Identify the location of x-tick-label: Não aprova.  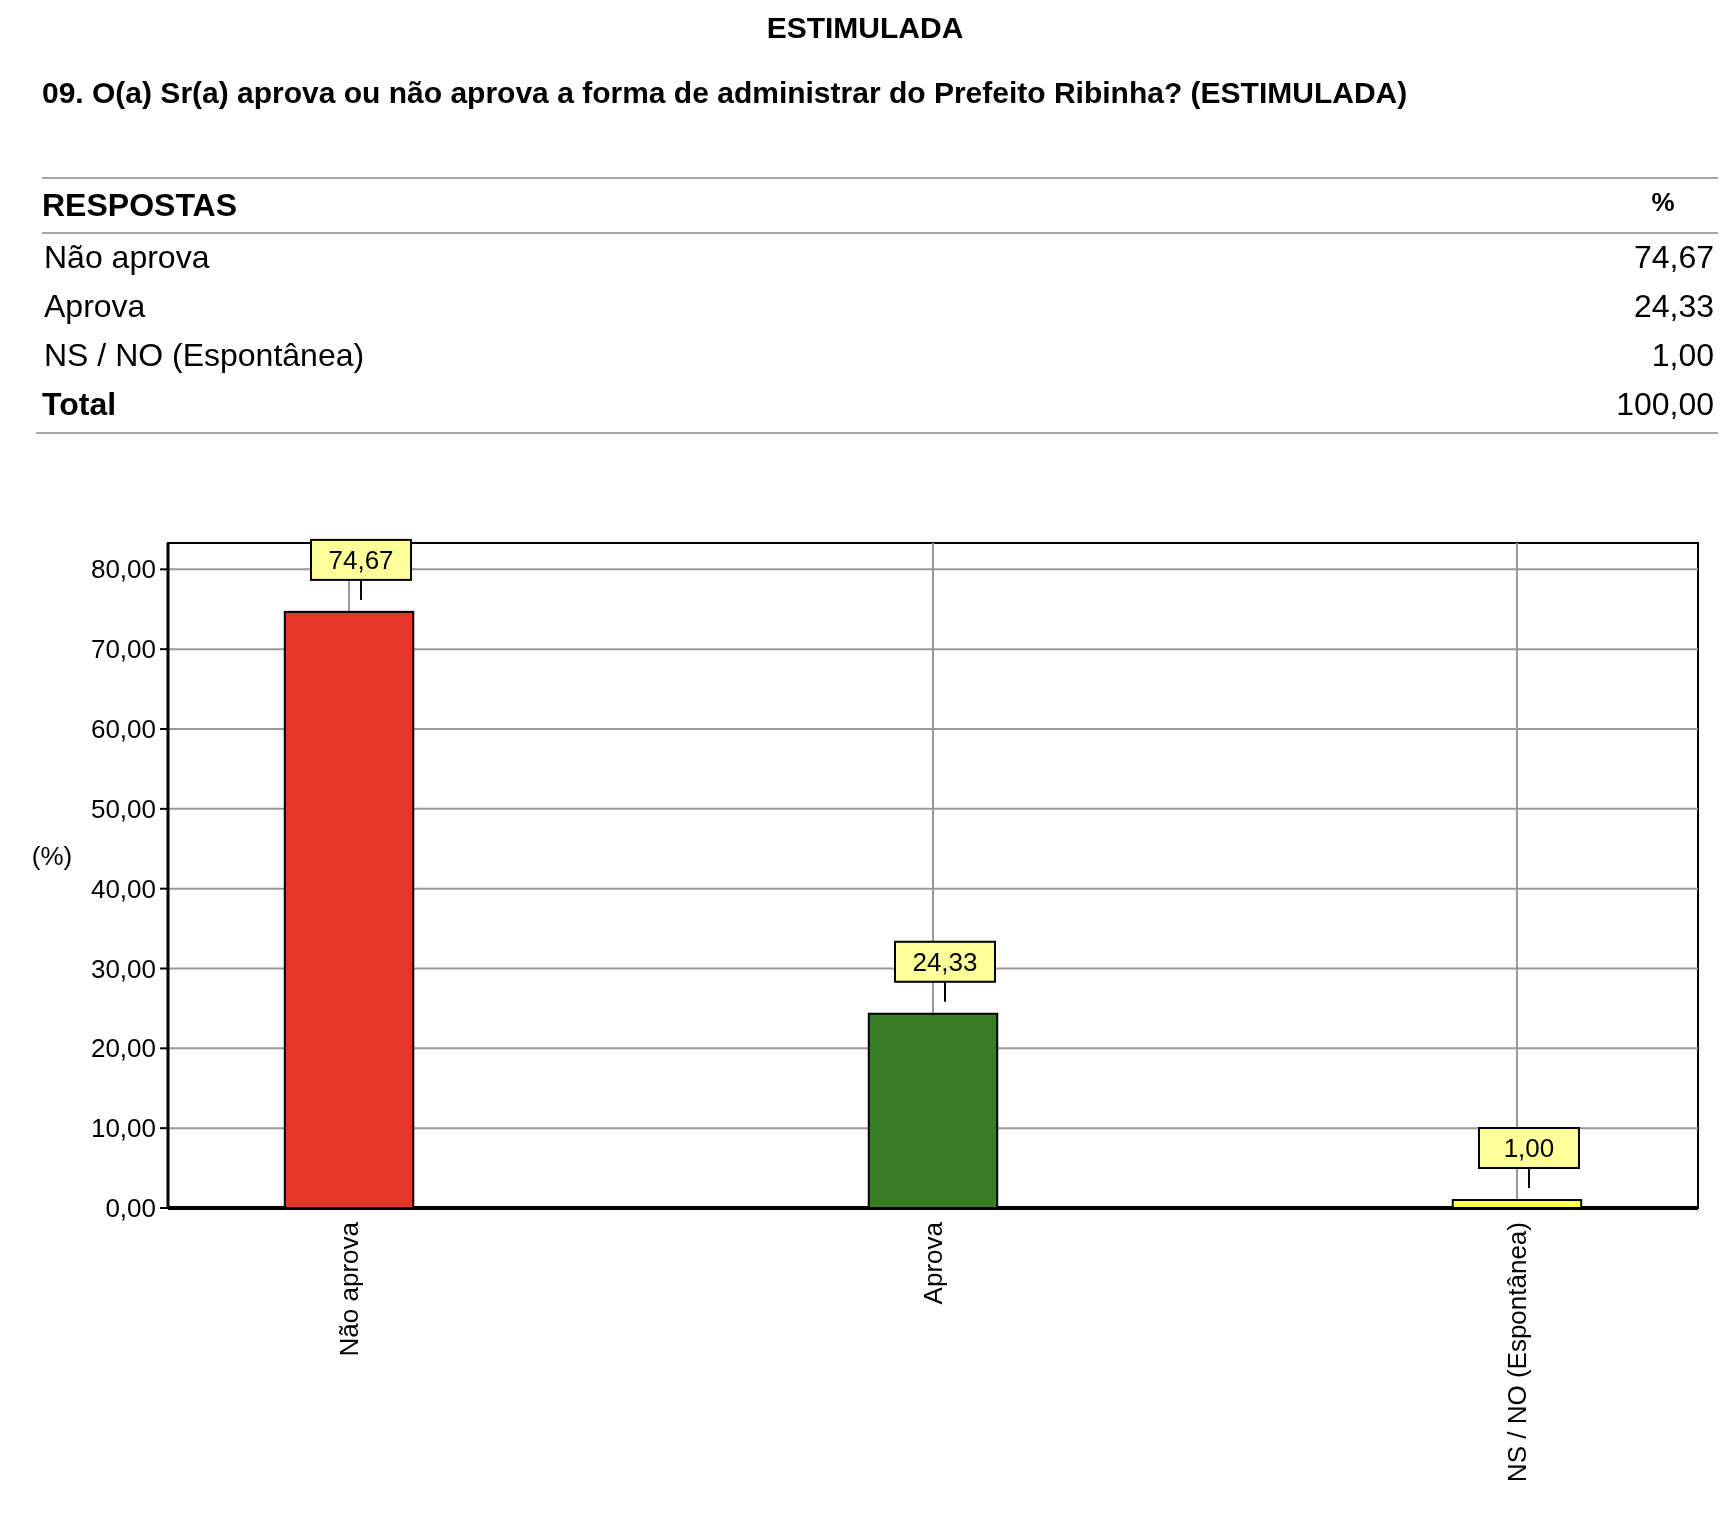
(349, 1289).